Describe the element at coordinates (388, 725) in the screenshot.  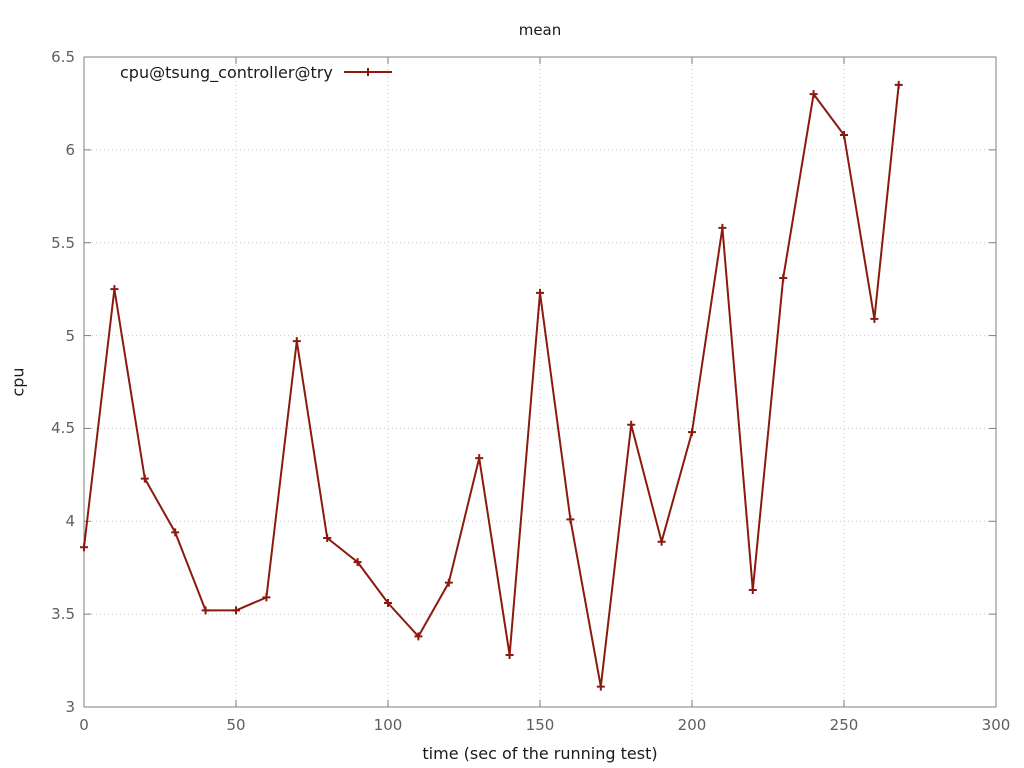
I see `x-tick-label: 100` at that location.